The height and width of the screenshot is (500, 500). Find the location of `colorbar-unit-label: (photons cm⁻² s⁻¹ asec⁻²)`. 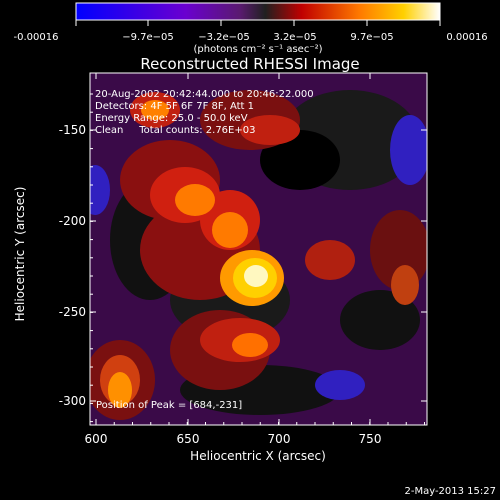

colorbar-unit-label: (photons cm⁻² s⁻¹ asec⁻²) is located at coordinates (257, 49).